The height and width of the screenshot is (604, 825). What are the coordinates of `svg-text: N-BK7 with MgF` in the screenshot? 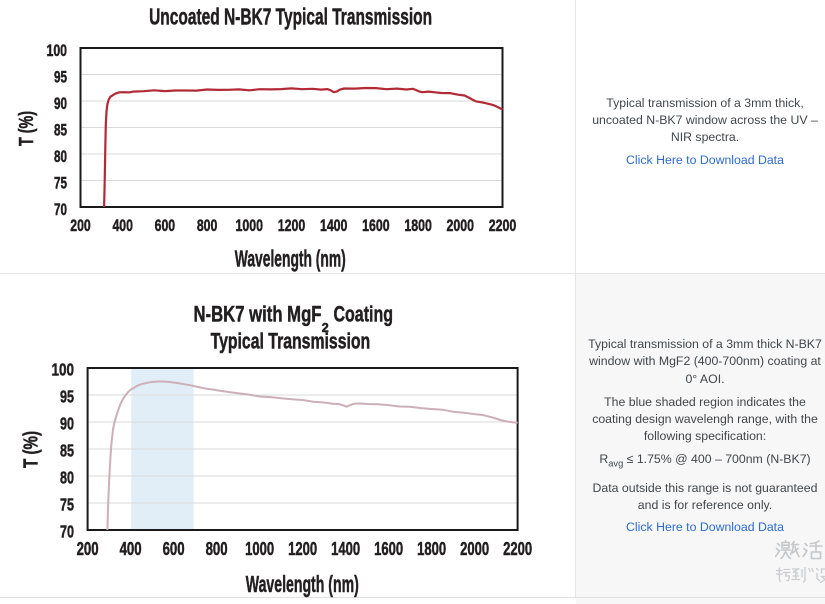 It's located at (258, 313).